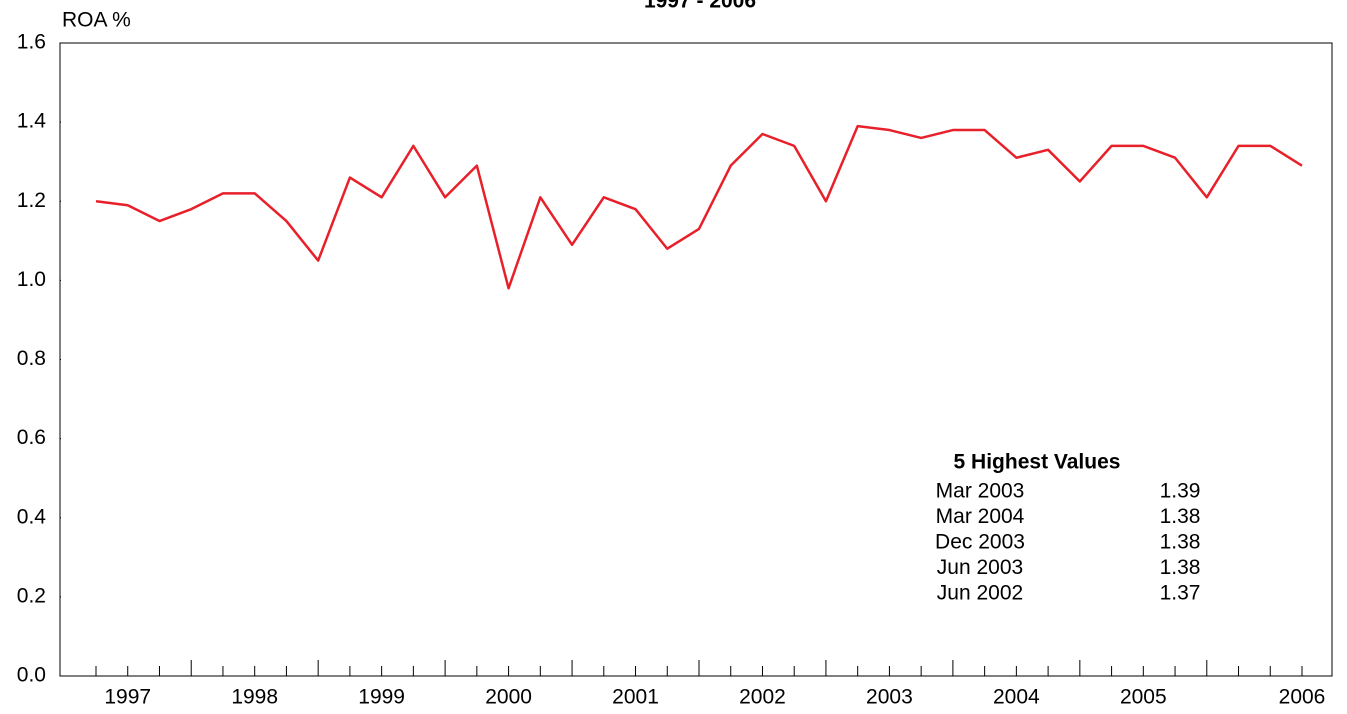 This screenshot has width=1347, height=714. I want to click on y-tick-label: 1.6, so click(31, 42).